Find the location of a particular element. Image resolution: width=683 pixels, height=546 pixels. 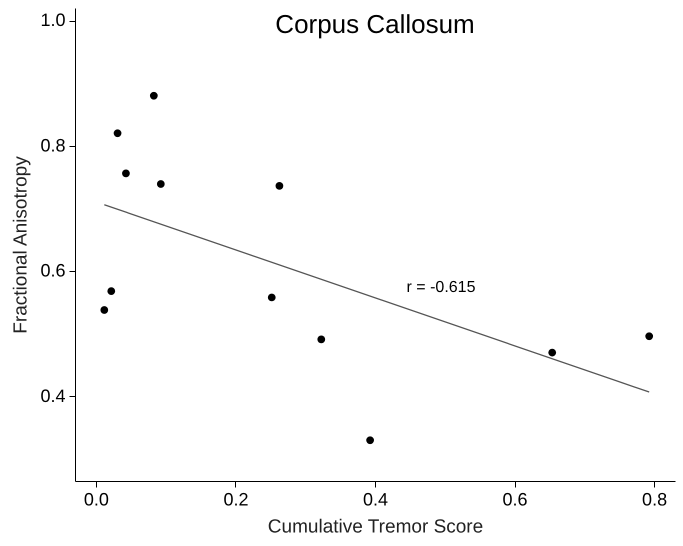

annotation: r = -0.615 is located at coordinates (441, 287).